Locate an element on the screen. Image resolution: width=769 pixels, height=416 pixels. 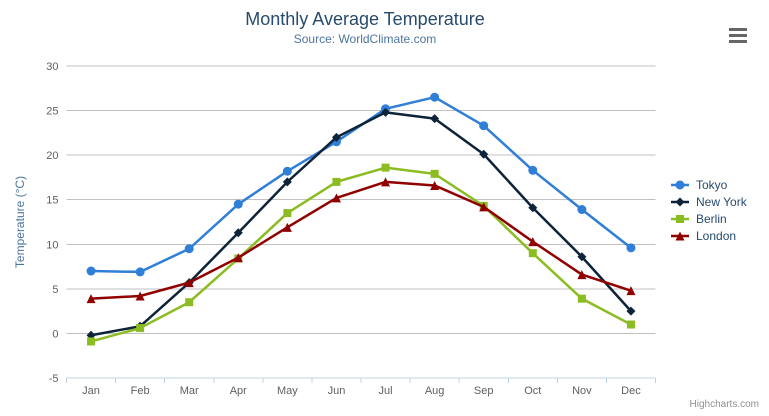
x-axis-label: Oct is located at coordinates (532, 391).